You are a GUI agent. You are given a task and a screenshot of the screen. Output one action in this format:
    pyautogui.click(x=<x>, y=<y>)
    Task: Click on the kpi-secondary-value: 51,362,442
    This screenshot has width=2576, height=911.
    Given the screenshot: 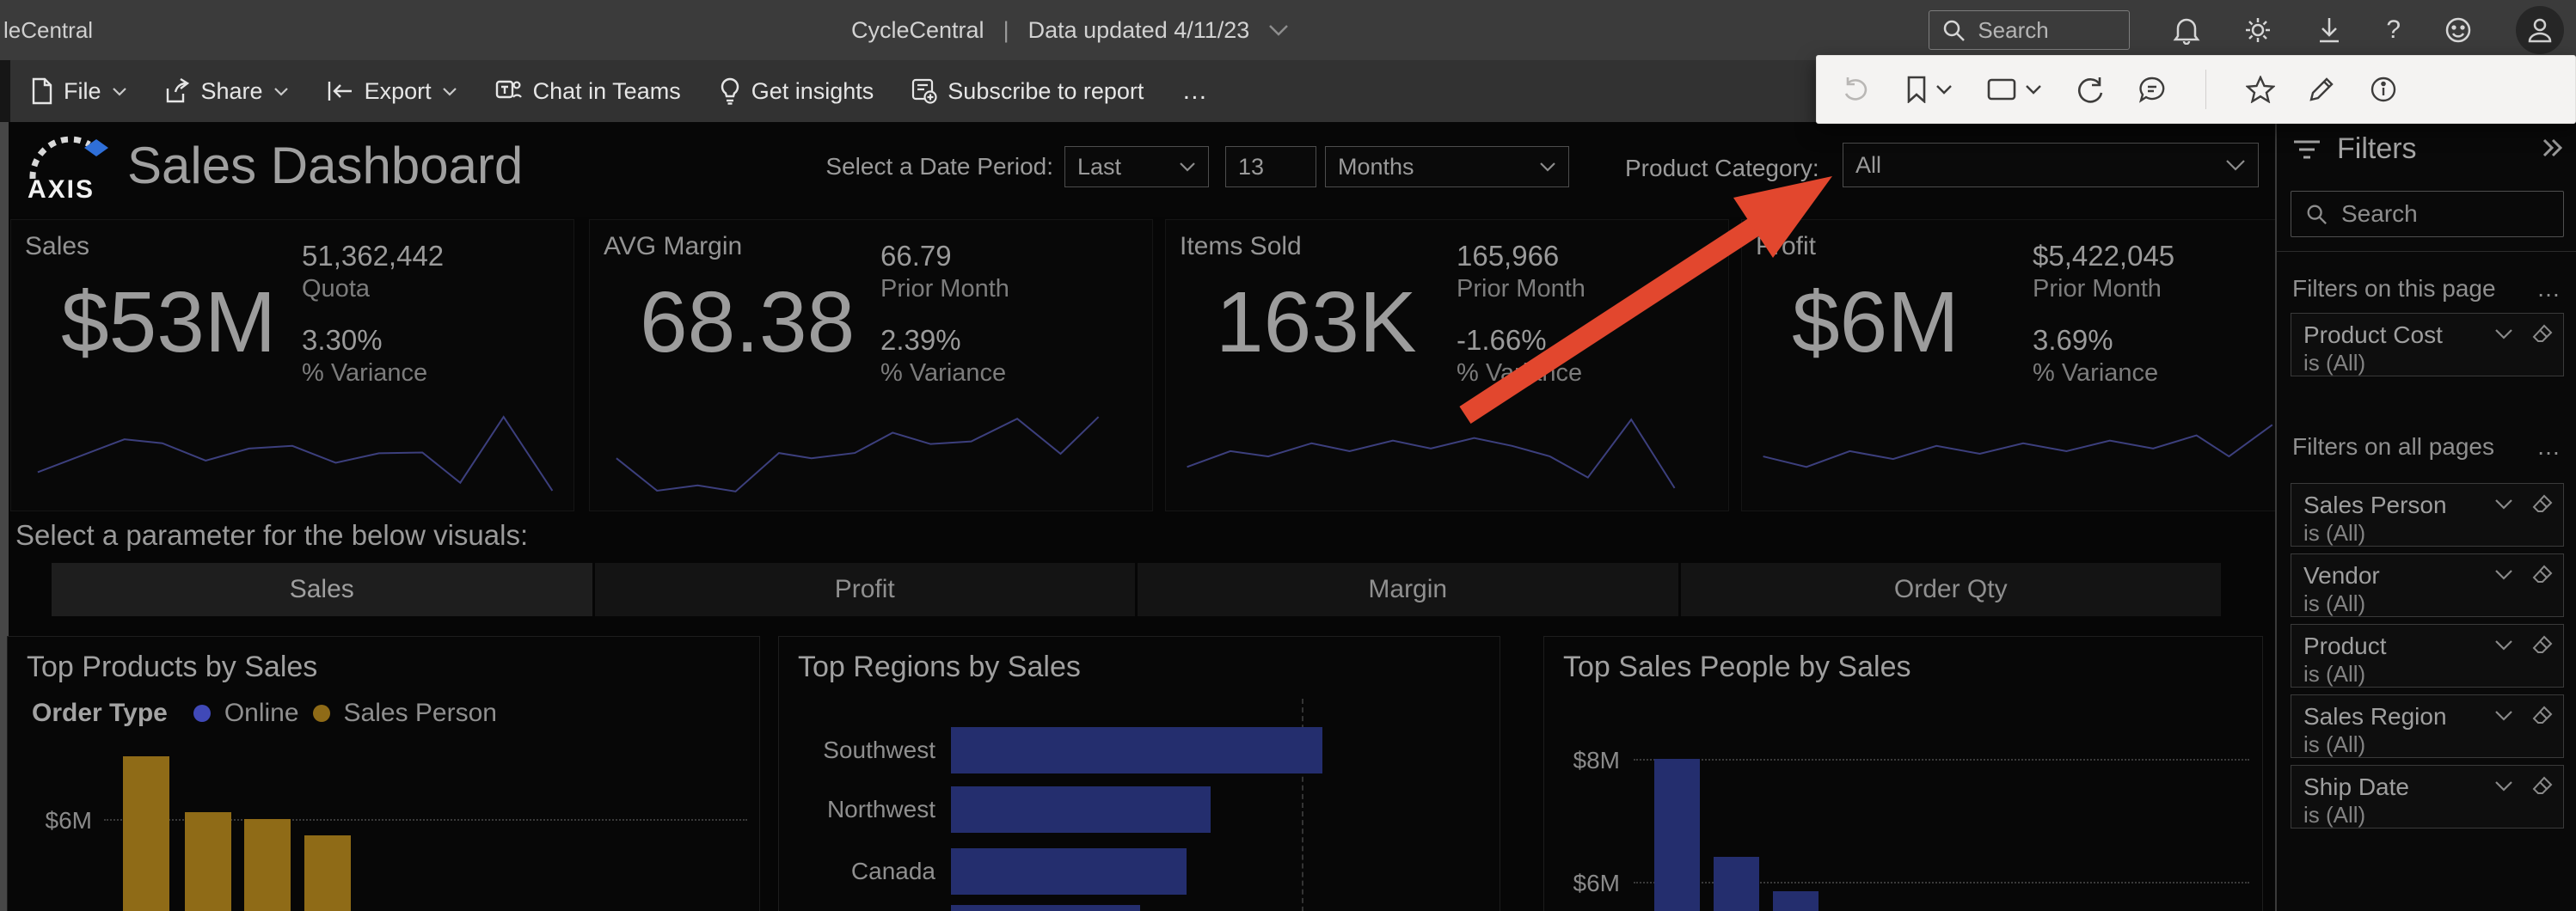 What is the action you would take?
    pyautogui.click(x=373, y=256)
    